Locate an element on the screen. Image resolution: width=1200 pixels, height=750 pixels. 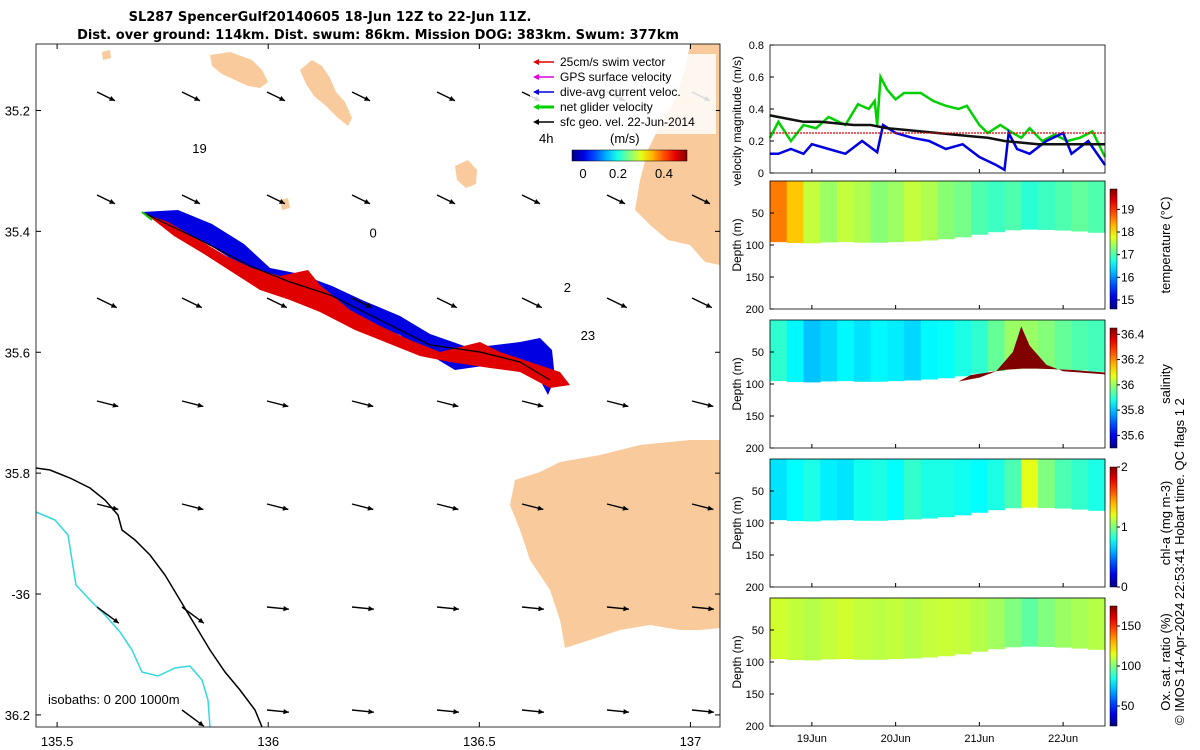
legend-label: 25cm/s swim vector is located at coordinates (612, 62).